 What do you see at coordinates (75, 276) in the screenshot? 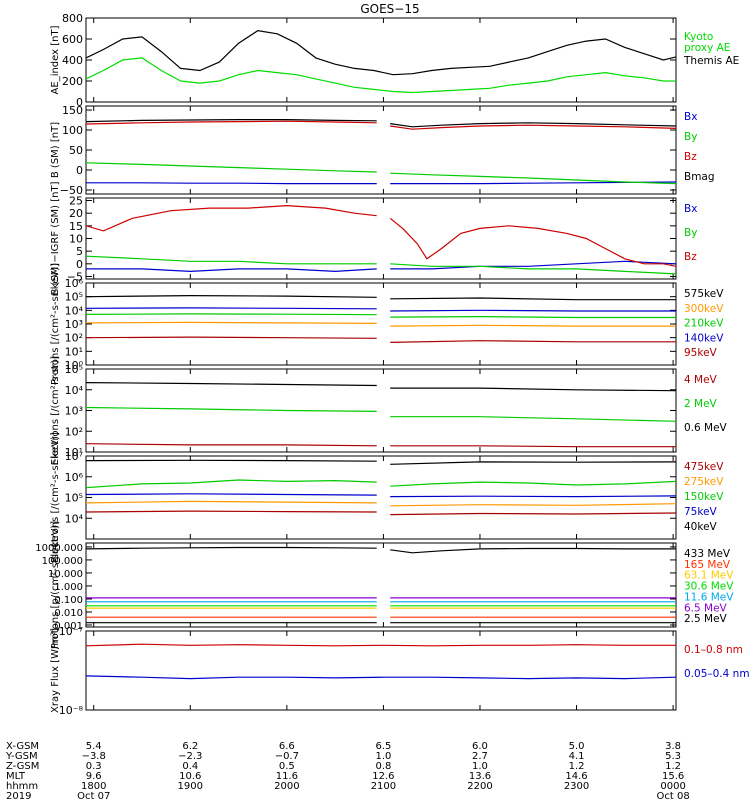
I see `y-tick-label: −5` at bounding box center [75, 276].